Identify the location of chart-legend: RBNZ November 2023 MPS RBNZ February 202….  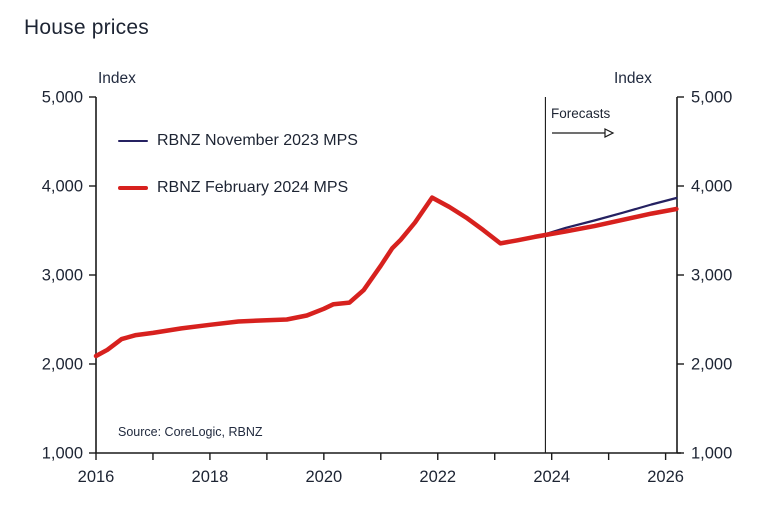
(238, 164).